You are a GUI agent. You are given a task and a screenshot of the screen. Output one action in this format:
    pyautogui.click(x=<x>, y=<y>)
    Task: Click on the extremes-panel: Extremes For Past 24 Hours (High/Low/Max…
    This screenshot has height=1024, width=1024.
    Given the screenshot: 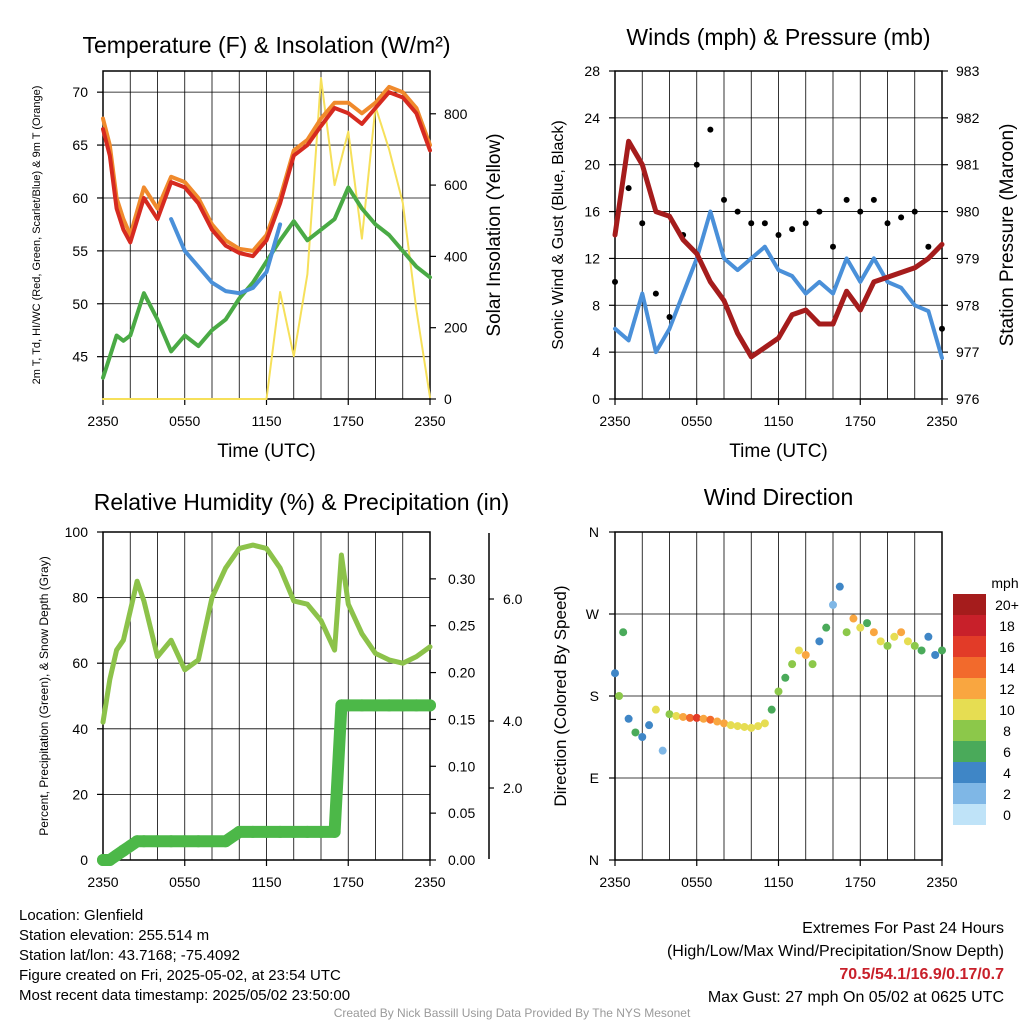 What is the action you would take?
    pyautogui.click(x=835, y=963)
    